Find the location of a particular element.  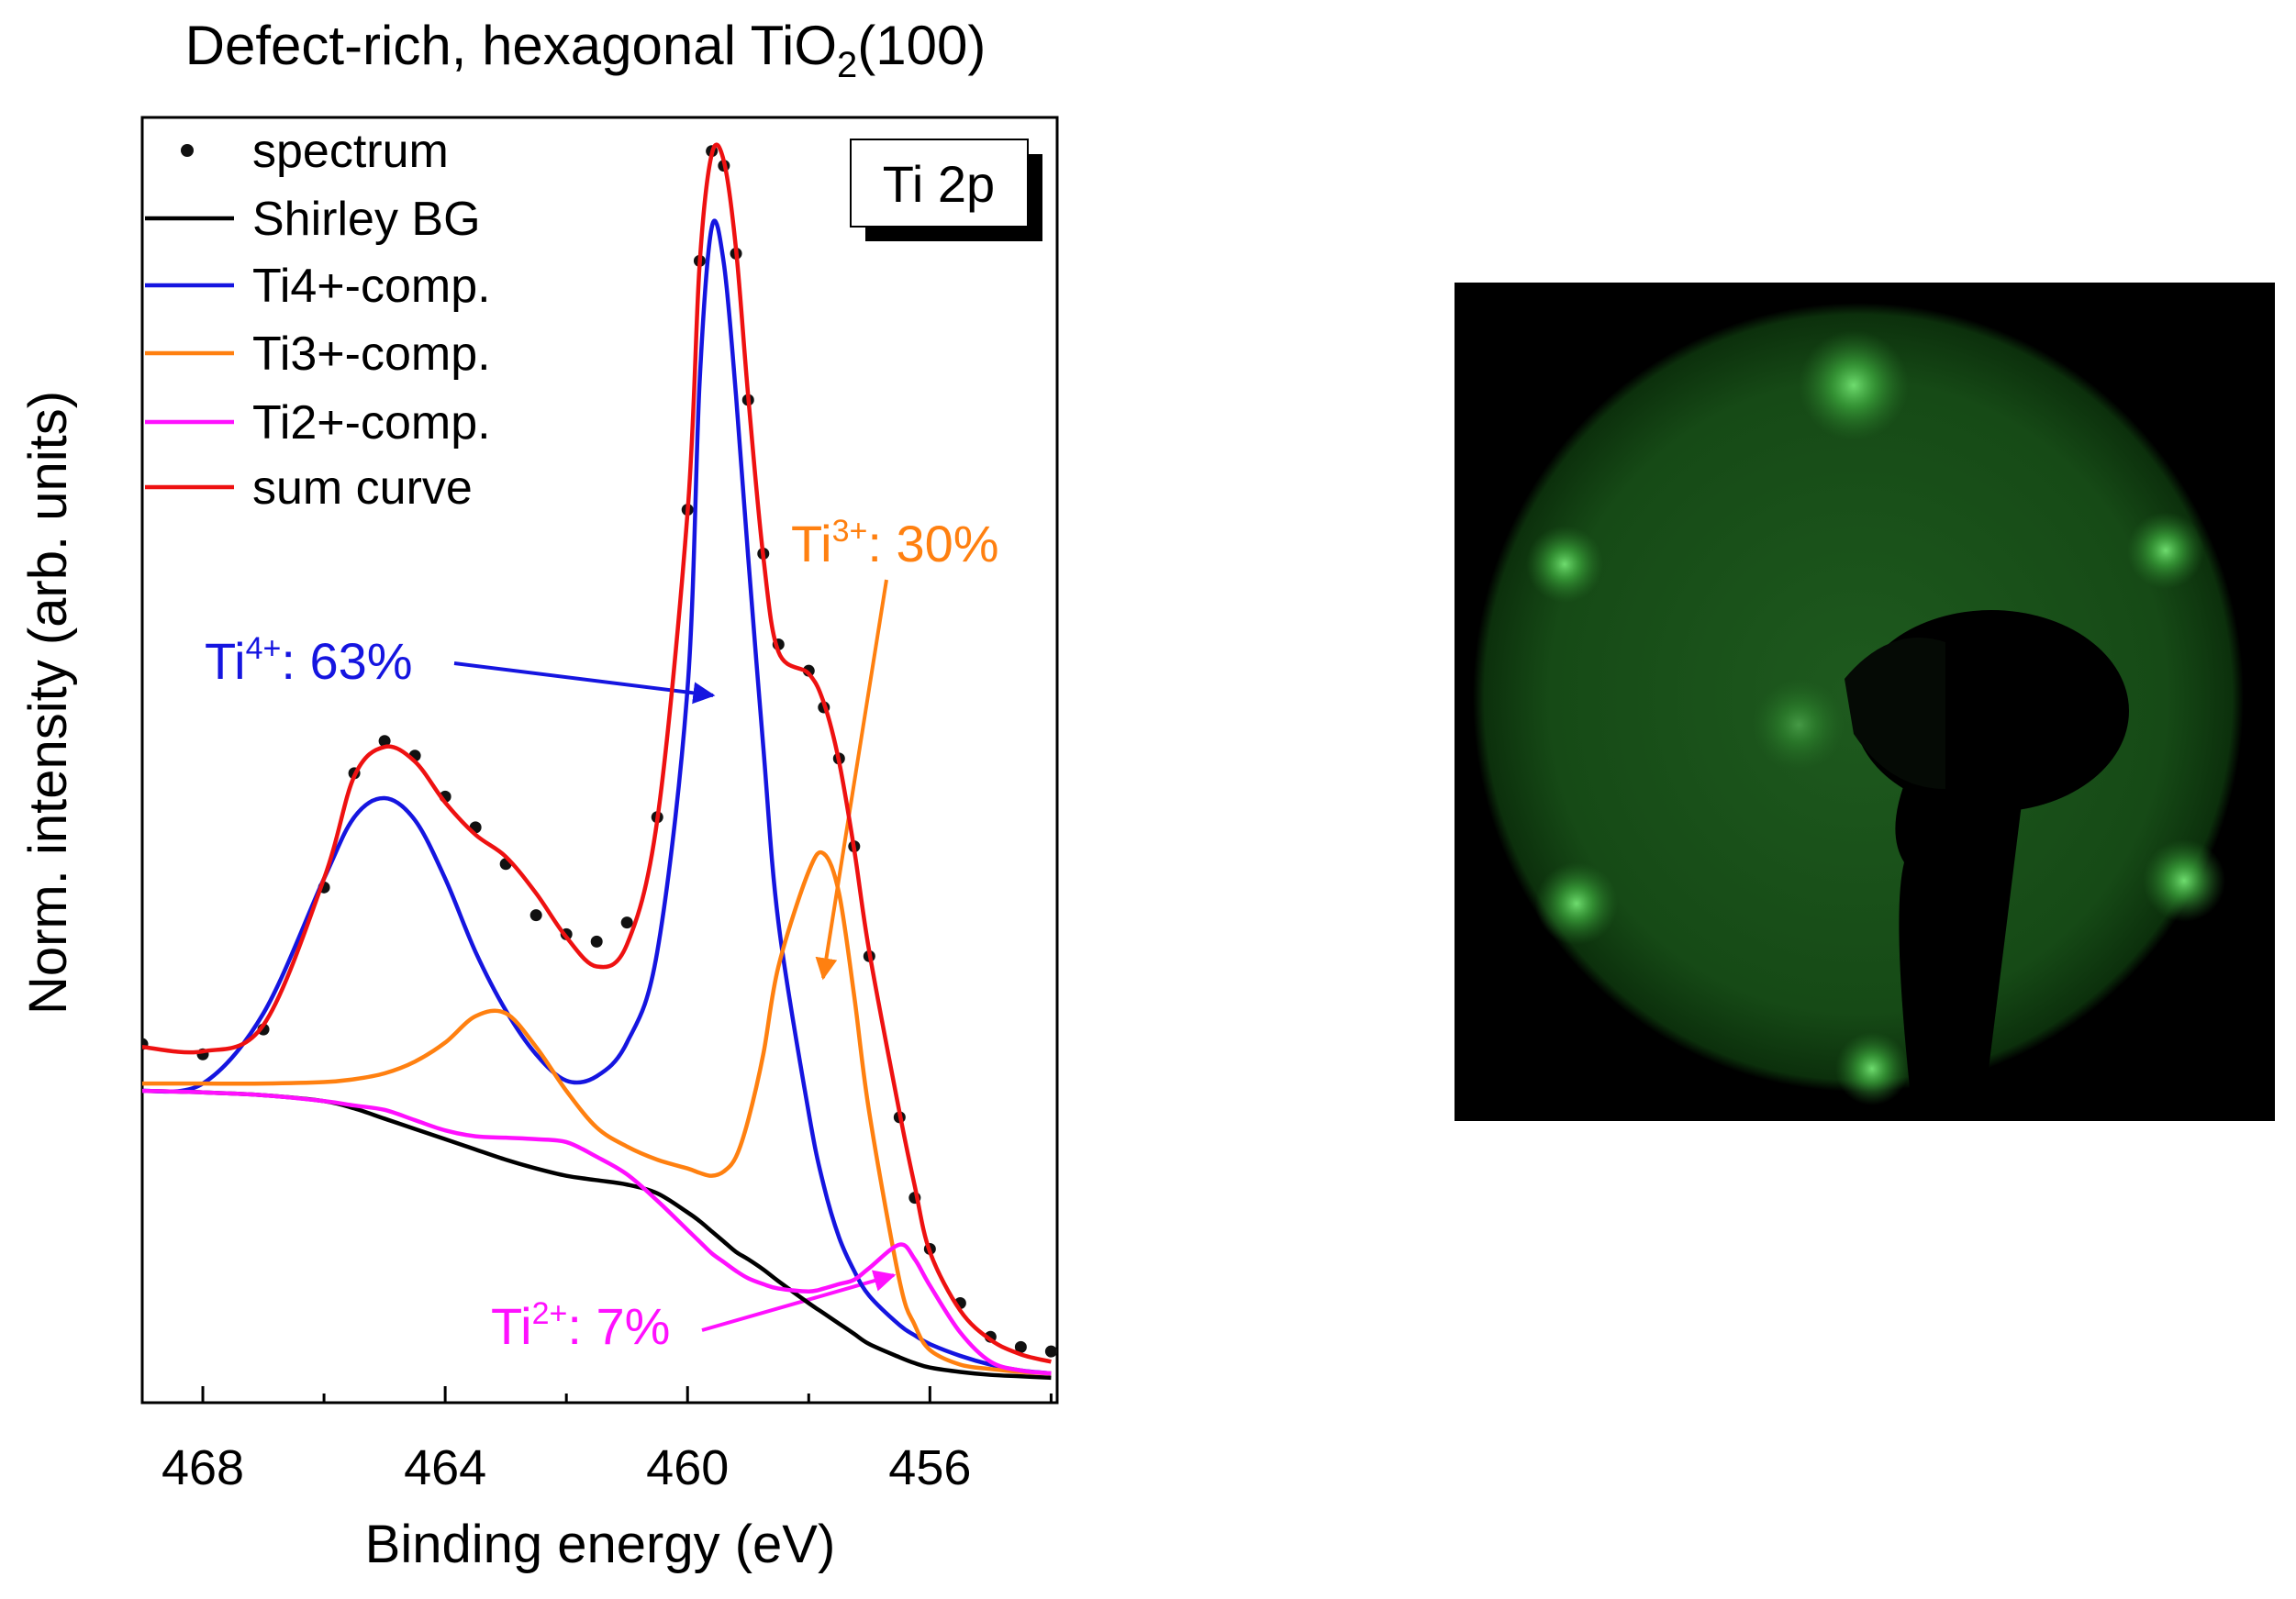

annotation: Ti3+: 30% is located at coordinates (895, 543).